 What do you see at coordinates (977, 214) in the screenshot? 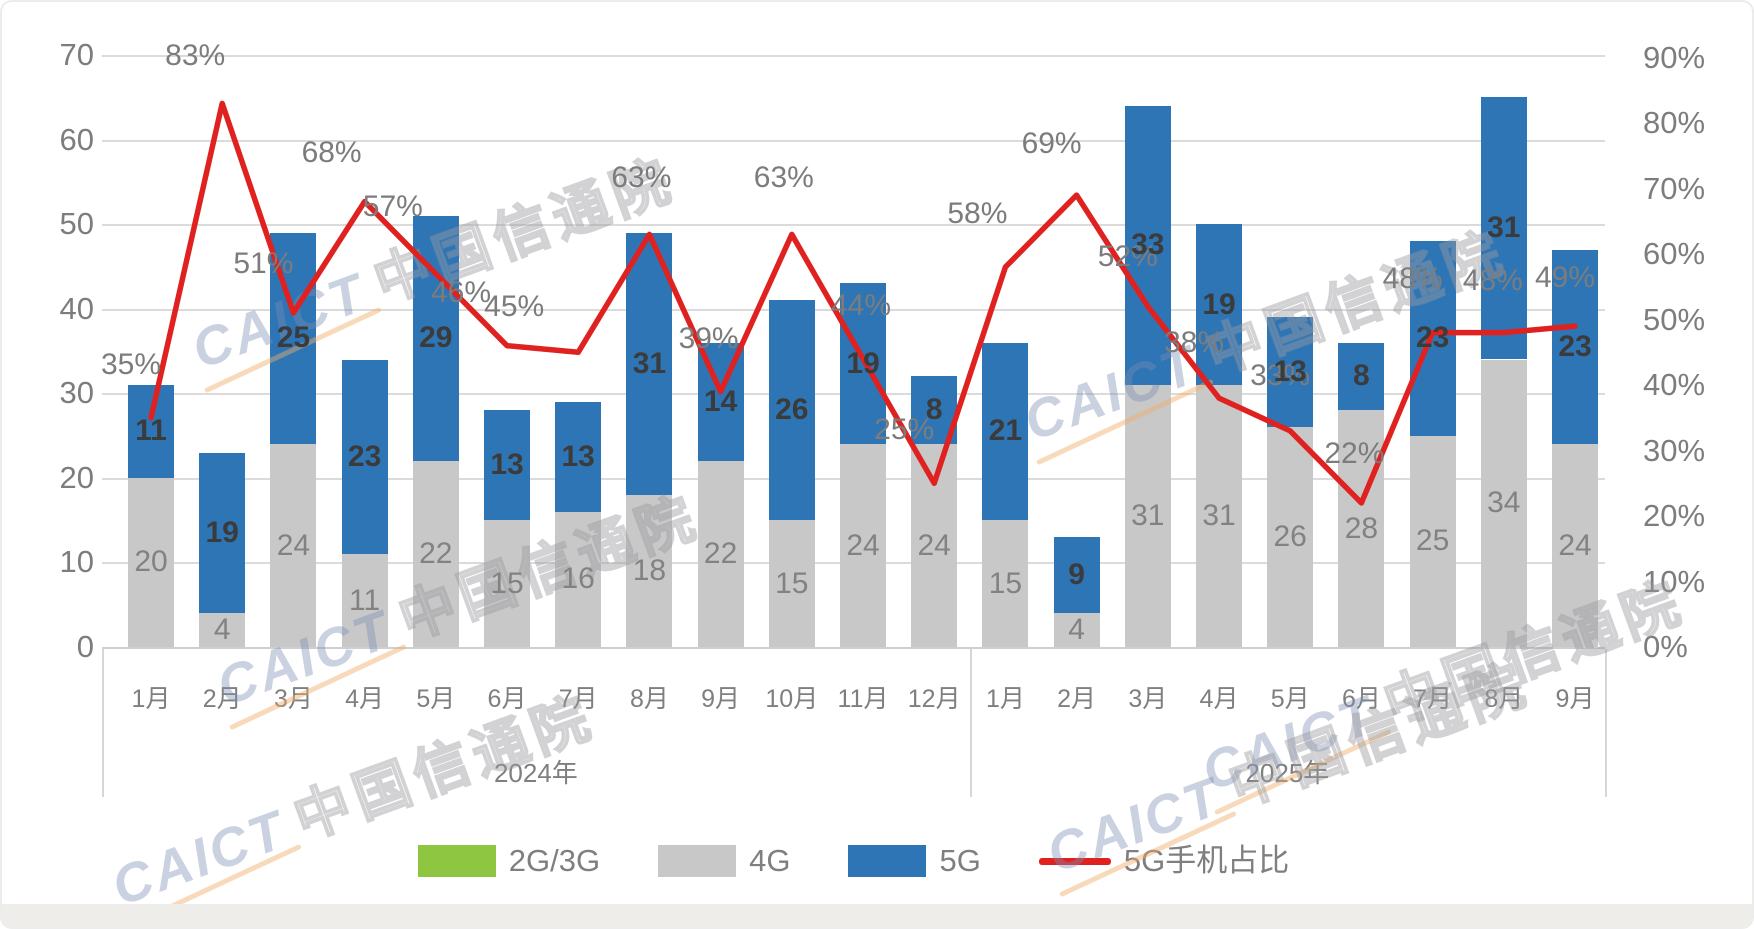
I see `line-percent-label: 58%` at bounding box center [977, 214].